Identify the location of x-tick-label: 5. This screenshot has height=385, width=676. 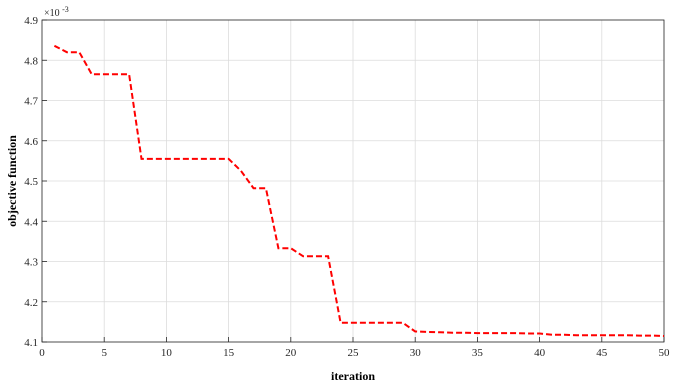
(104, 353).